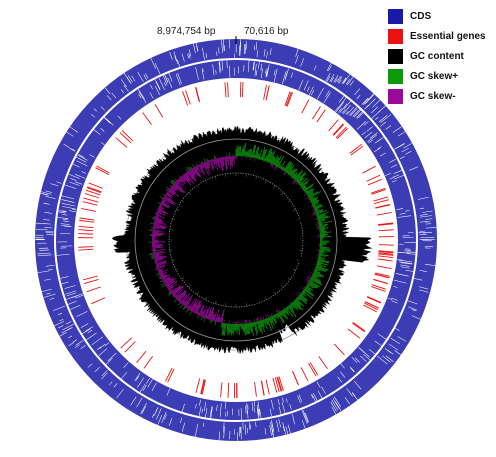 This screenshot has width=496, height=457. Describe the element at coordinates (198, 188) in the screenshot. I see `scale-major-tick` at that location.